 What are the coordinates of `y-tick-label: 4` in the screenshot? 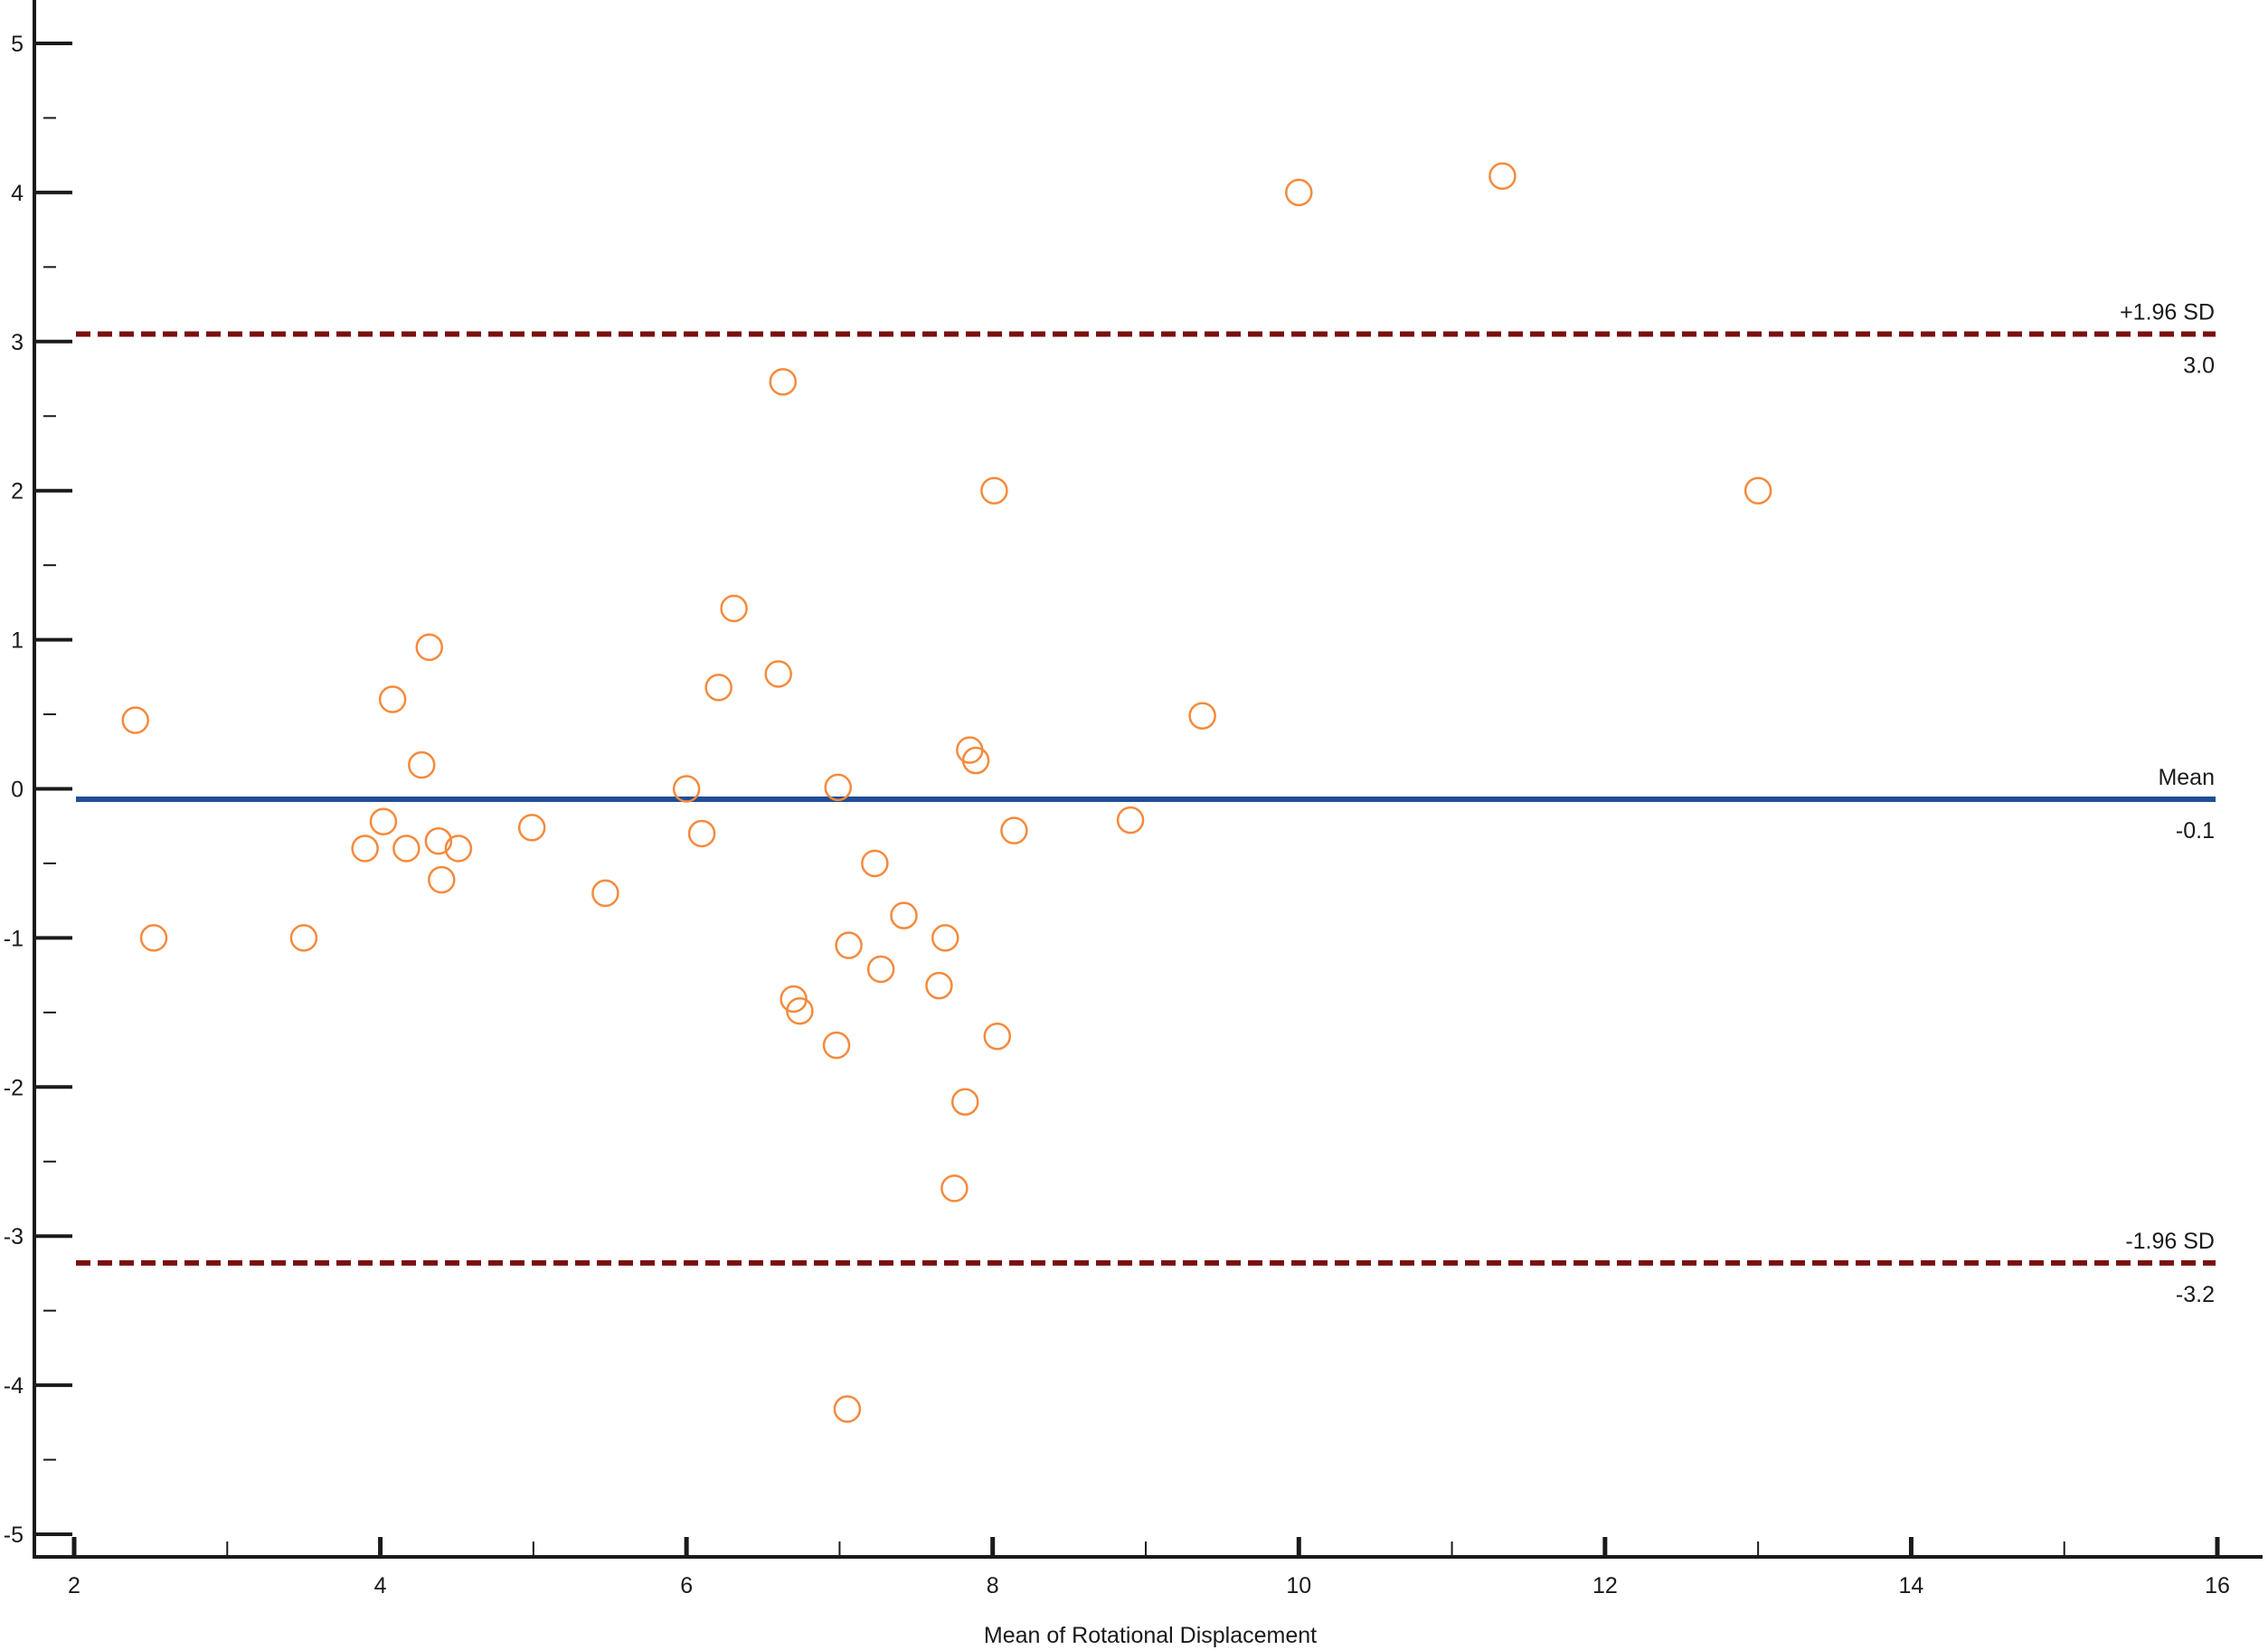 It's located at (17, 193).